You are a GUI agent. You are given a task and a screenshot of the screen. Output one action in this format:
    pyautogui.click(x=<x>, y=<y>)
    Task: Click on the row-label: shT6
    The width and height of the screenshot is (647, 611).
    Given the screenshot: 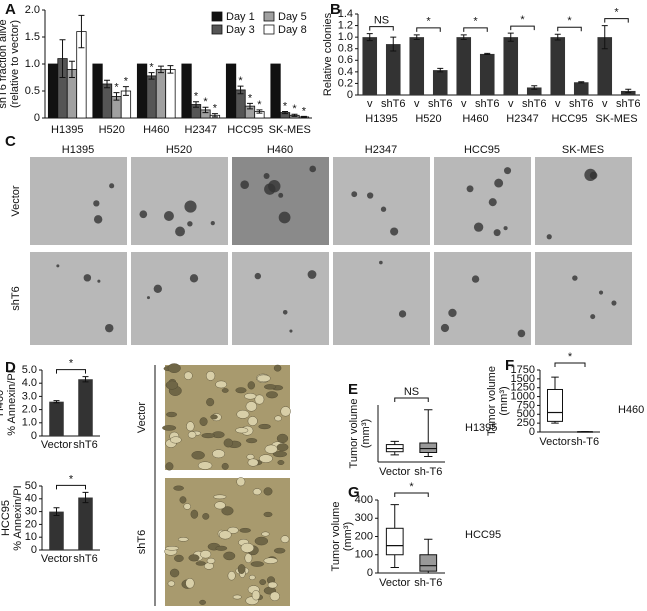 What is the action you would take?
    pyautogui.click(x=16, y=298)
    